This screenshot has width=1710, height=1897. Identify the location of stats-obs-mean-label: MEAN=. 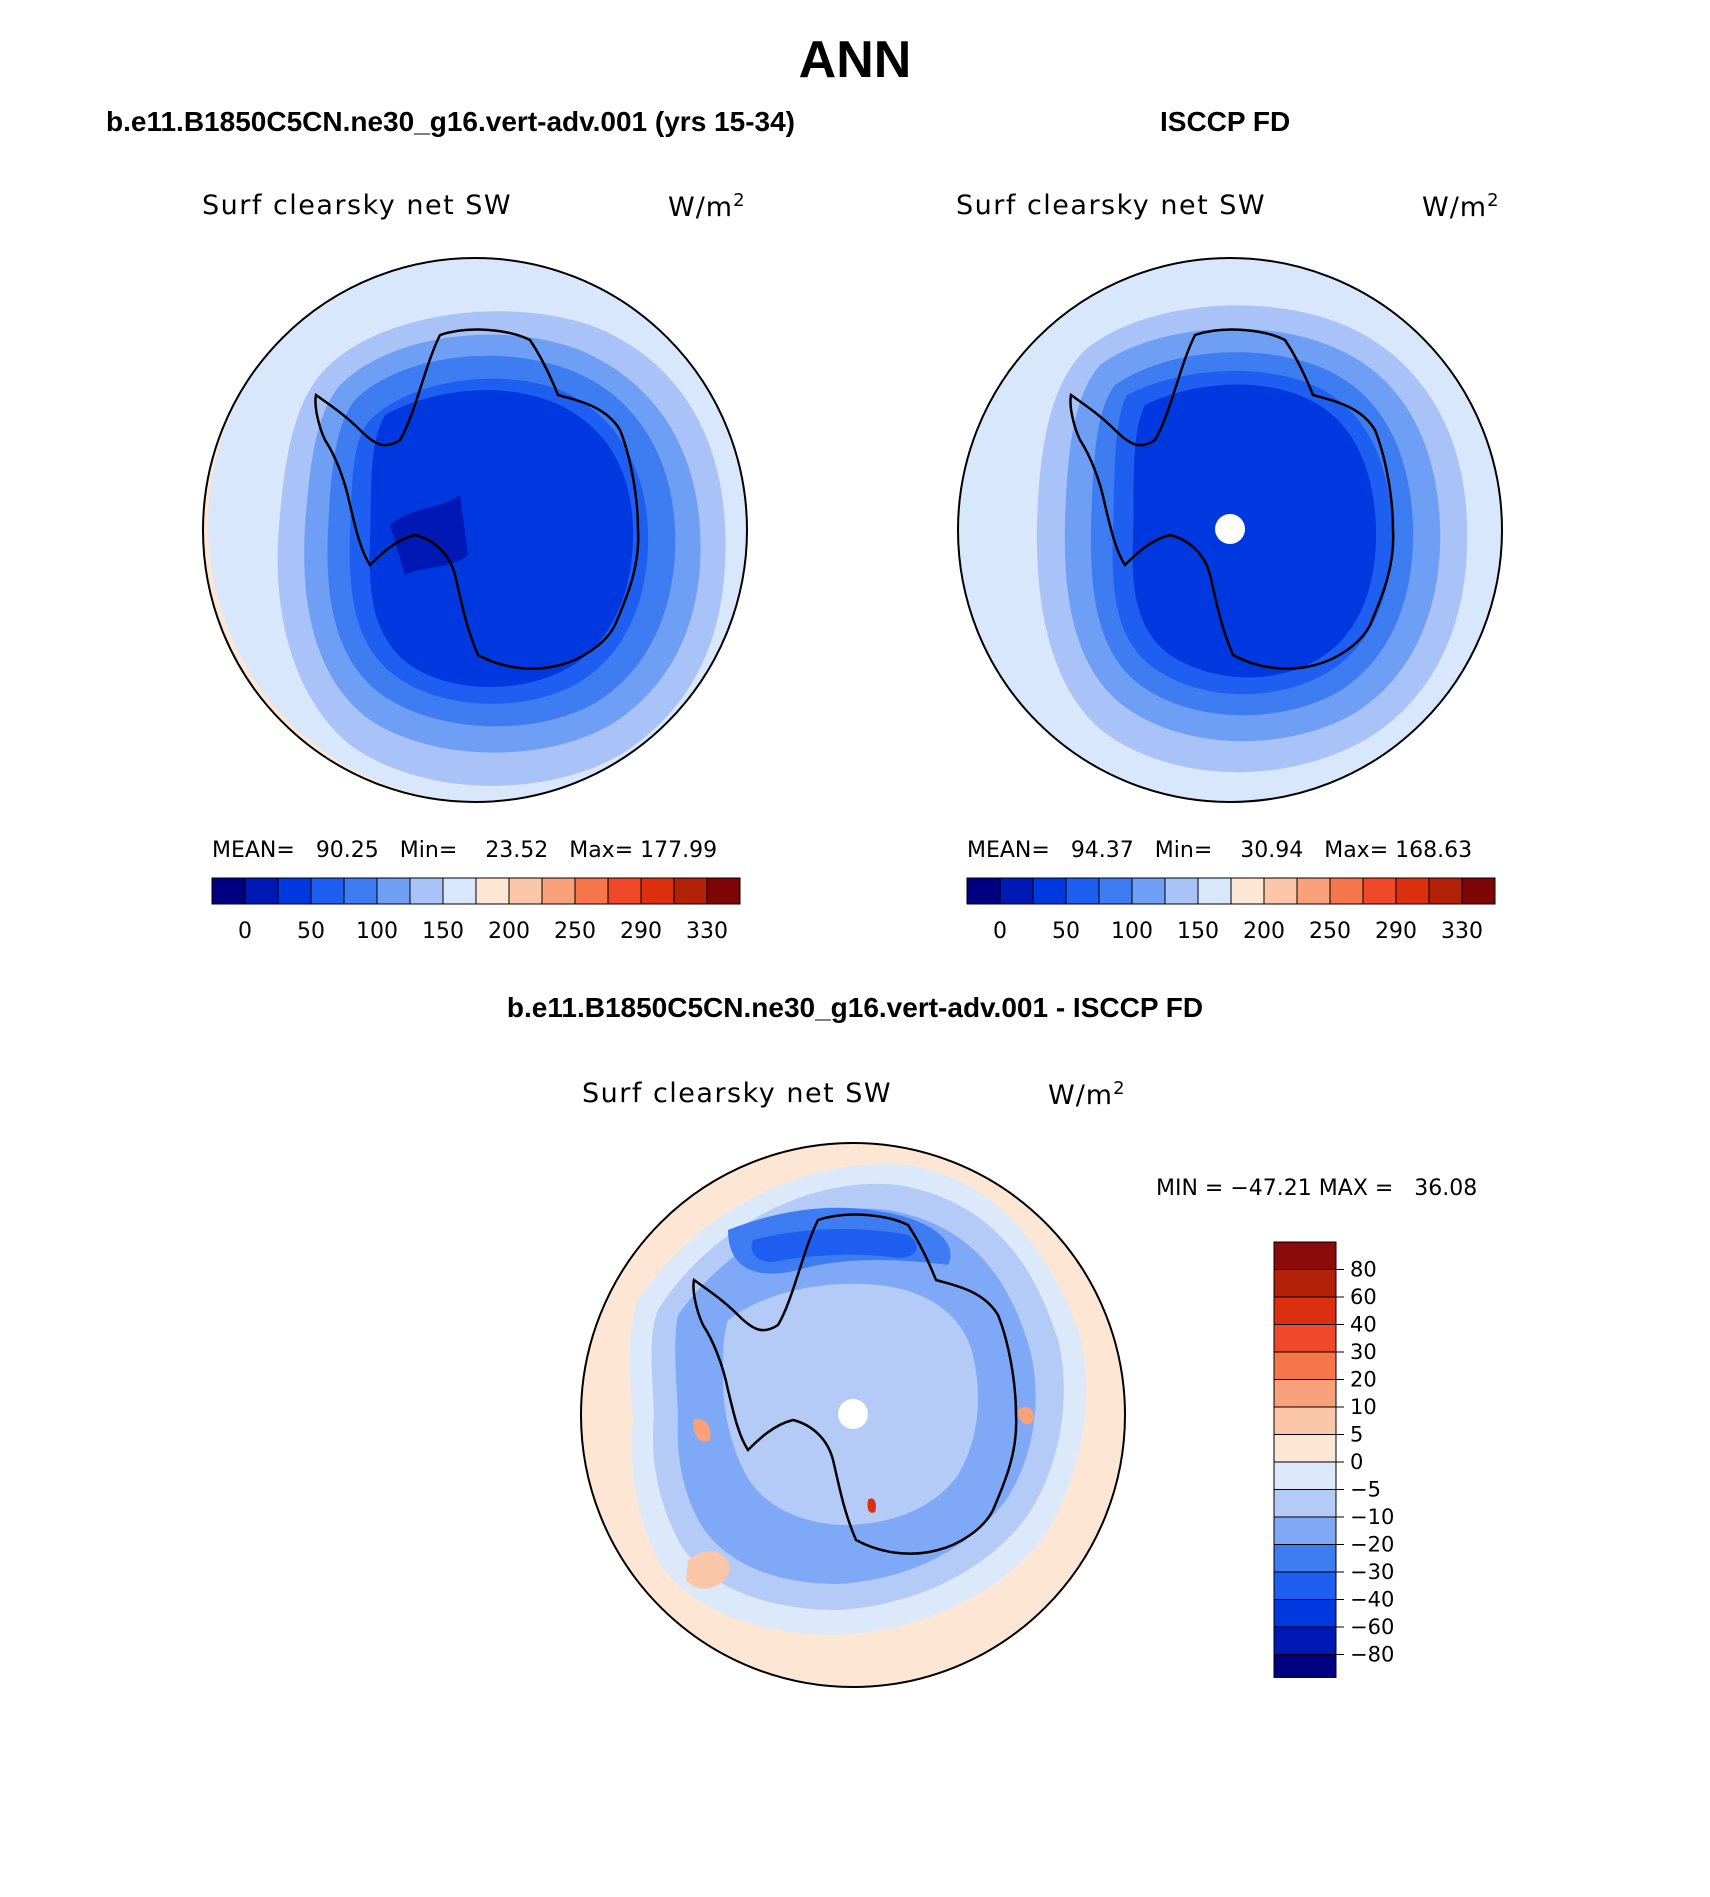
(1008, 850).